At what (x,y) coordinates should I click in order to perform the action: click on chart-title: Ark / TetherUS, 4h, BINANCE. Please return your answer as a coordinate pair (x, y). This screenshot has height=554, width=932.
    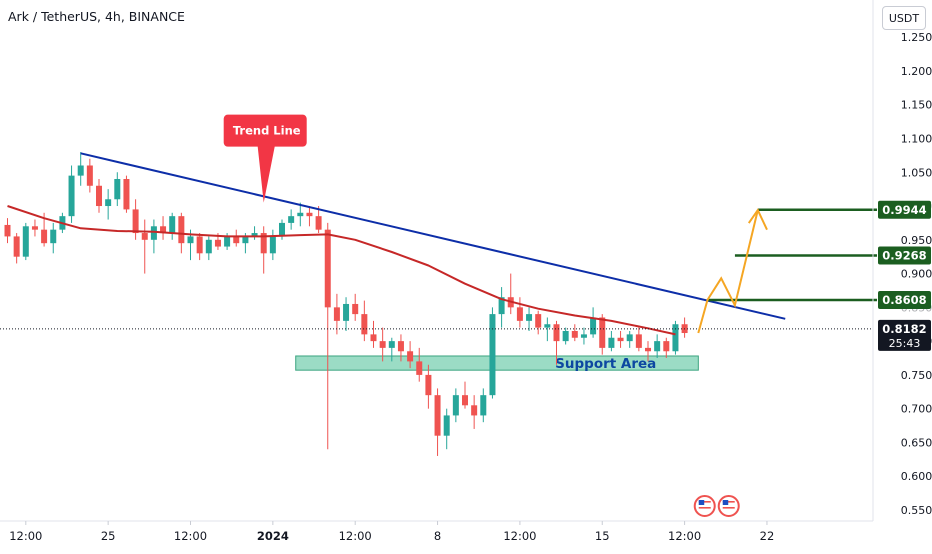
    Looking at the image, I should click on (96, 16).